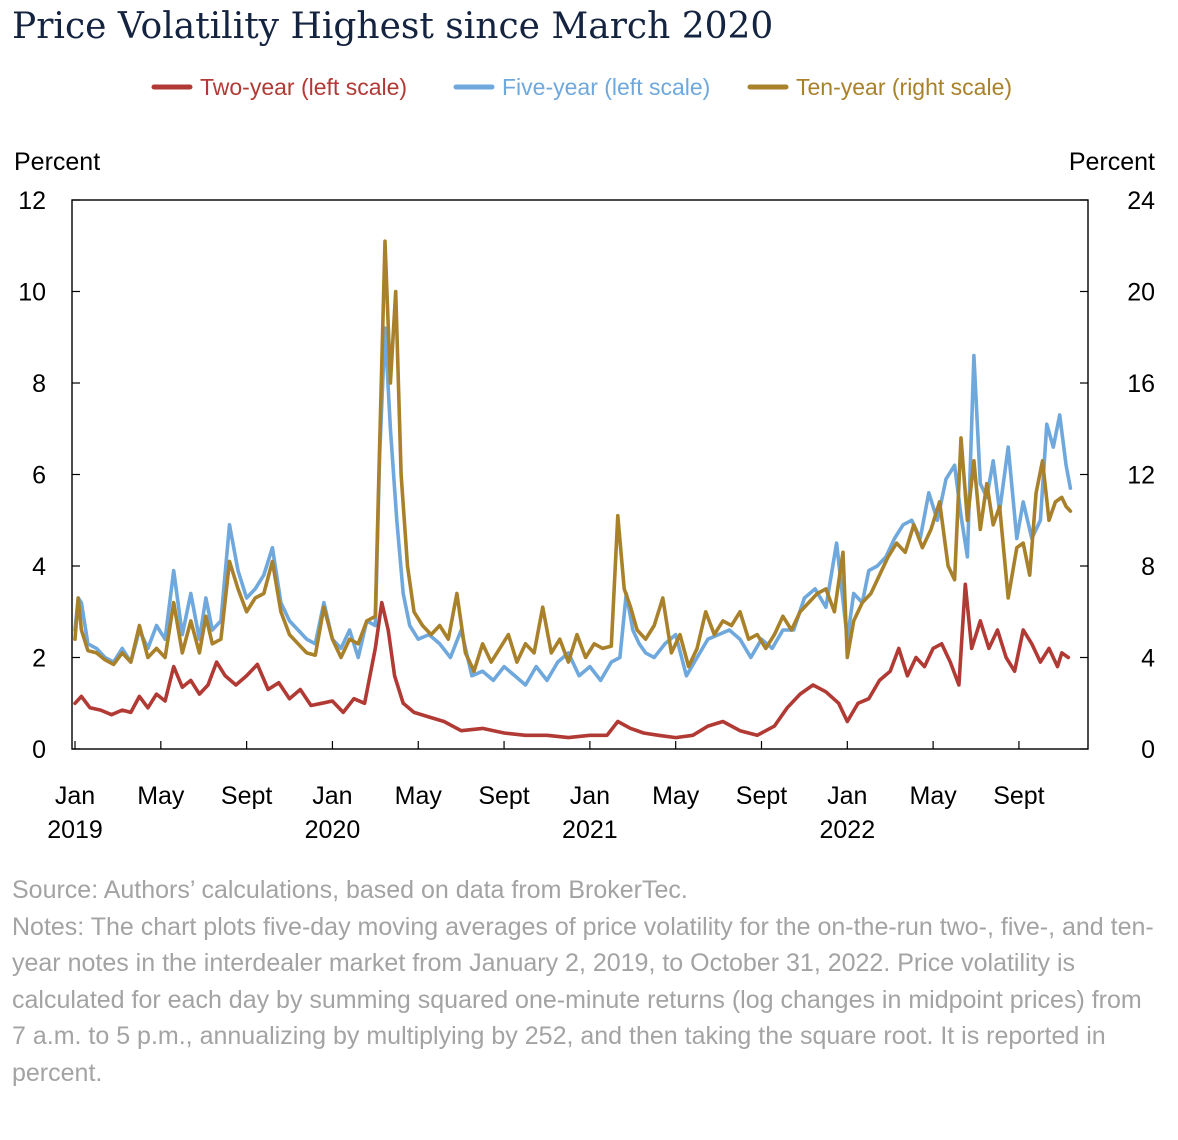  I want to click on y-tick-label-left: 2, so click(39, 659).